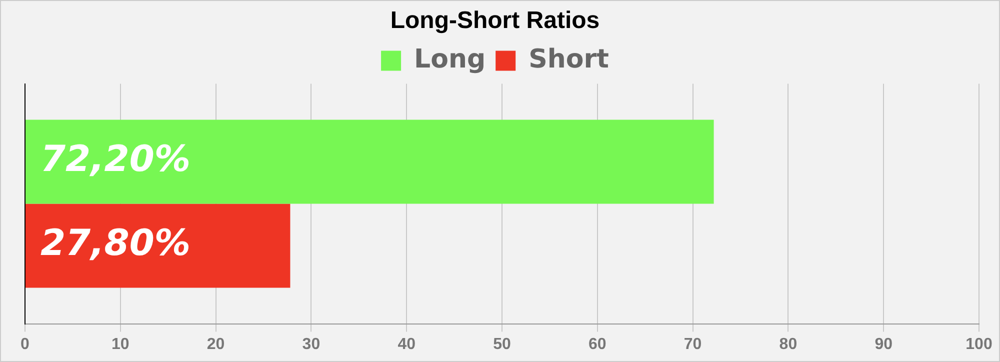 The image size is (1000, 362). What do you see at coordinates (597, 344) in the screenshot?
I see `x-tick-label: 60` at bounding box center [597, 344].